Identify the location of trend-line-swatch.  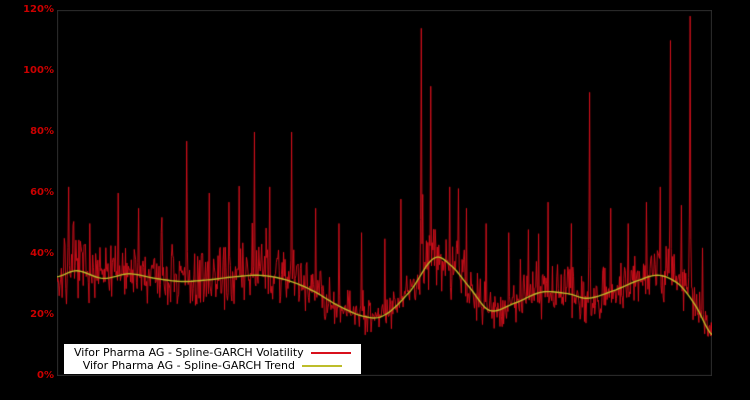
(322, 365).